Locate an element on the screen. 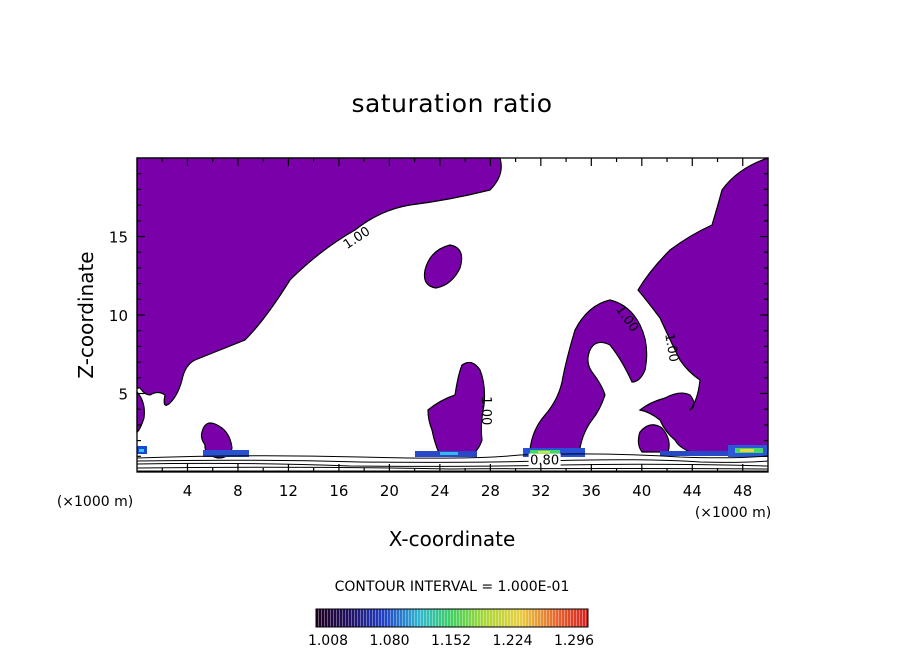 This screenshot has width=904, height=654. fill-region-blob is located at coordinates (443, 266).